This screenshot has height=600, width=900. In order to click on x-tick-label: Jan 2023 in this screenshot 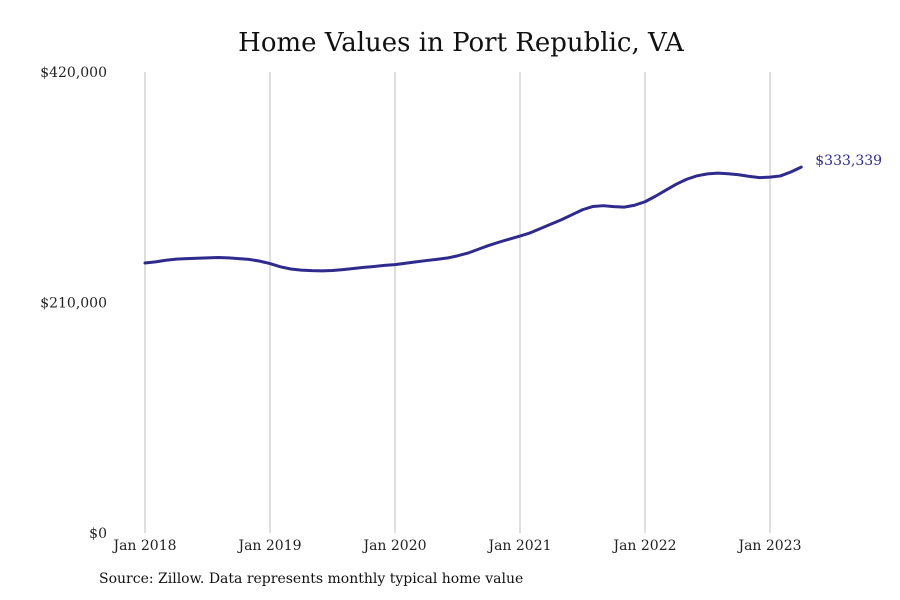, I will do `click(768, 546)`.